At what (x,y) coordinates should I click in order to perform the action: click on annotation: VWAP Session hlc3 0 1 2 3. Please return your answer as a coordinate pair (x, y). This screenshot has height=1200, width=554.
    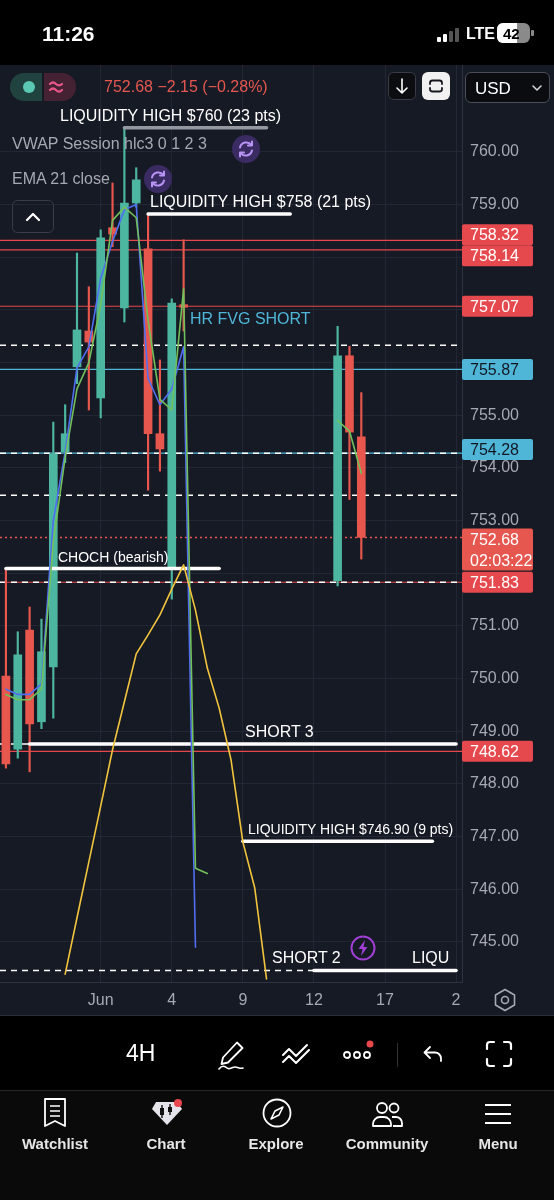
    Looking at the image, I should click on (109, 143).